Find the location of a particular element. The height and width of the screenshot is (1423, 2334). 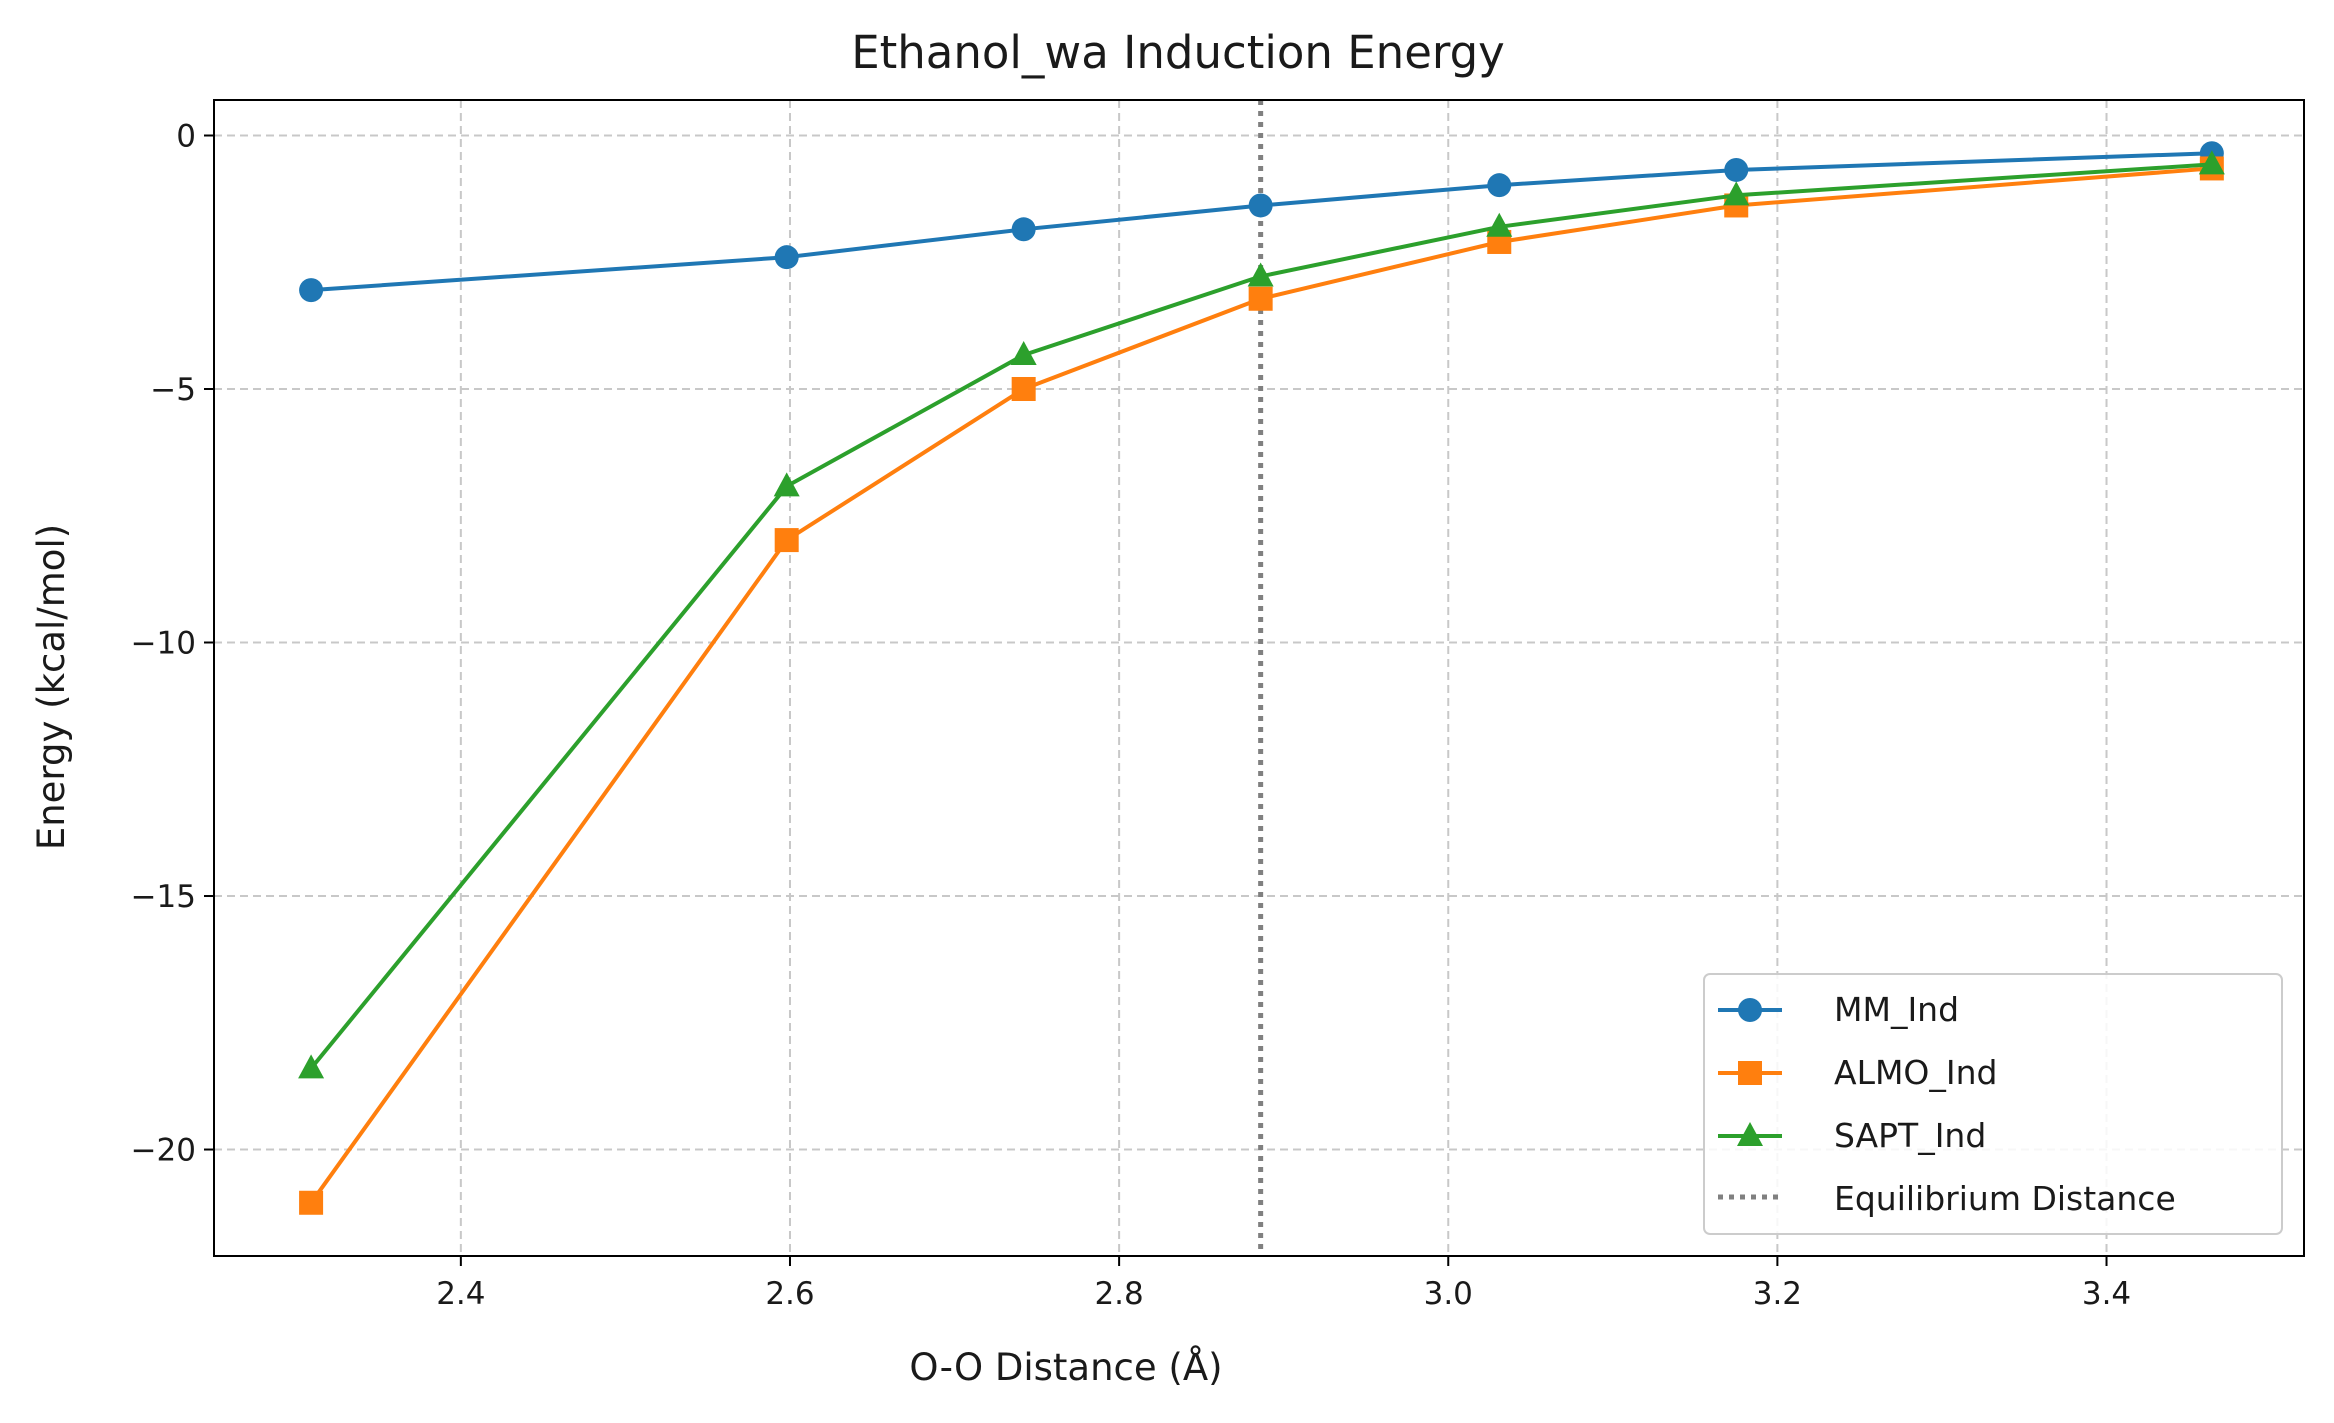

x-tick-label: 3.0 is located at coordinates (1448, 1294).